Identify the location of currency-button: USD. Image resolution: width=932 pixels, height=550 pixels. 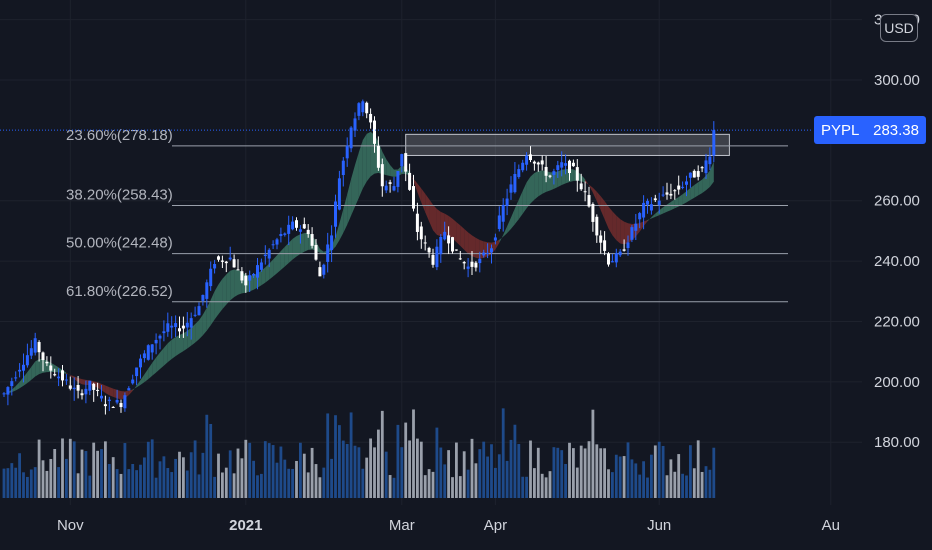
(899, 28).